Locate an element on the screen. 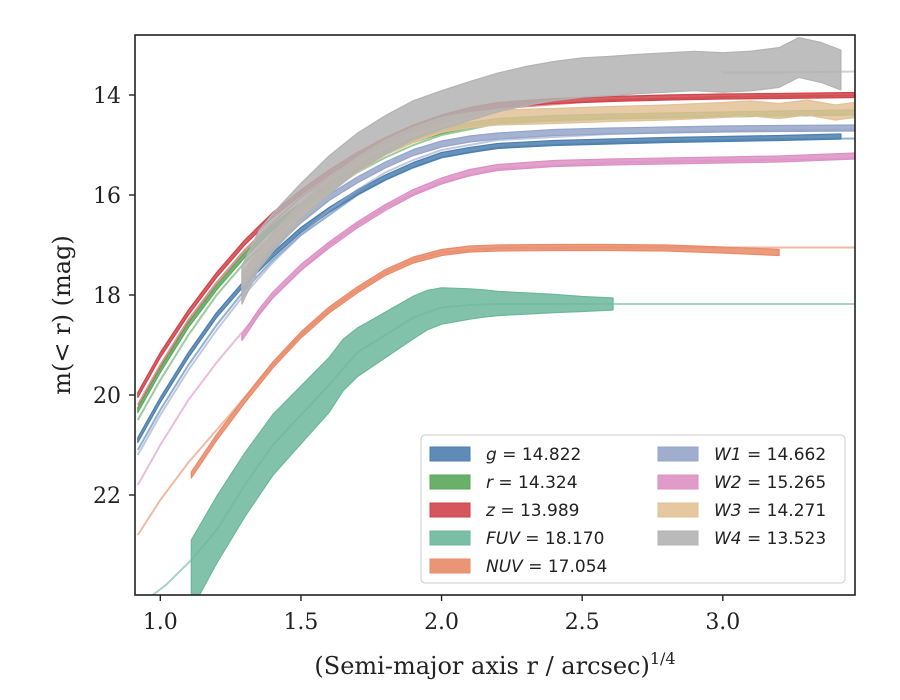 The image size is (900, 700). legend-label-value: = 14.822 is located at coordinates (539, 455).